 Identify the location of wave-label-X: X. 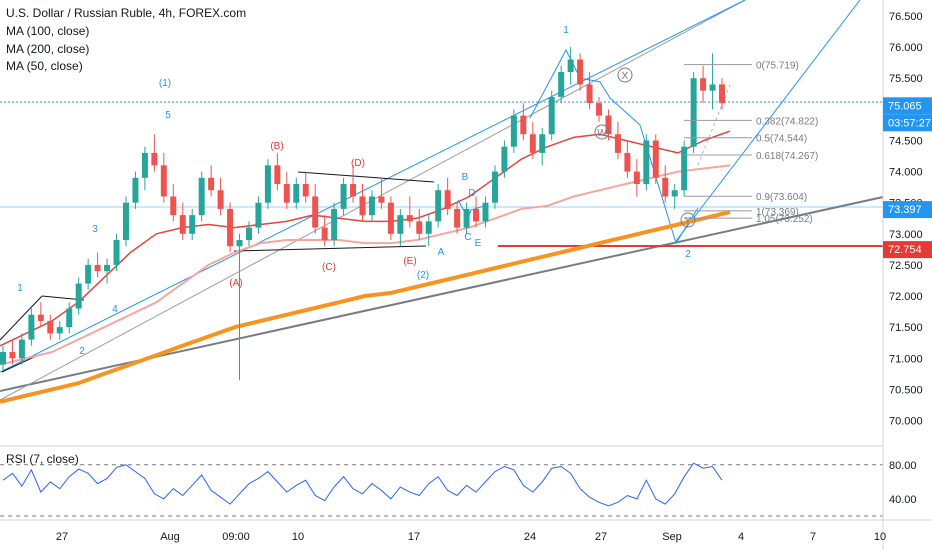
(625, 76).